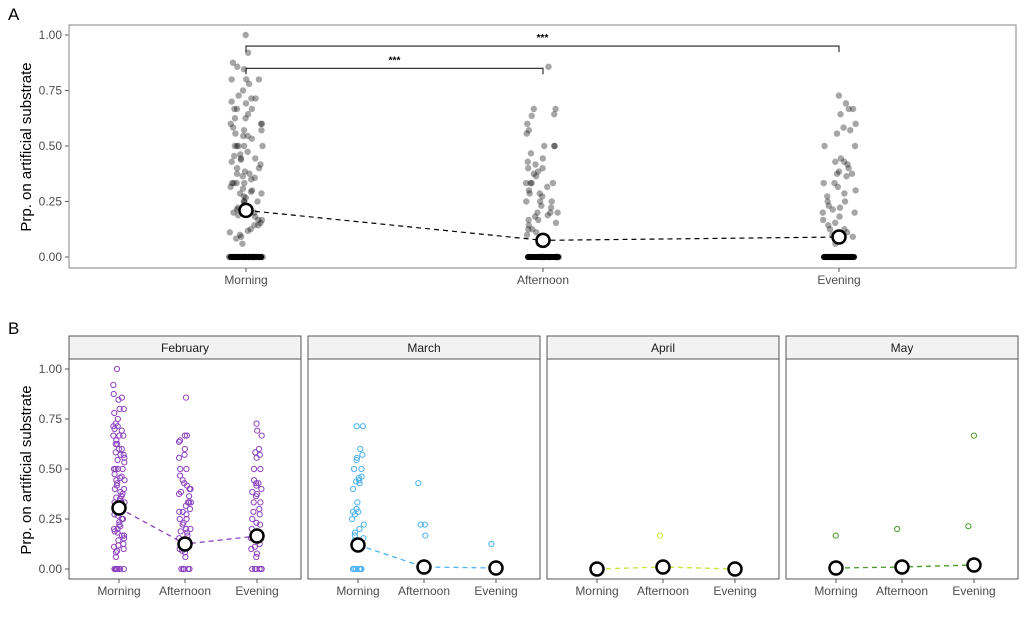 This screenshot has height=623, width=1024. I want to click on x-tick-label-a: Morning, so click(245, 280).